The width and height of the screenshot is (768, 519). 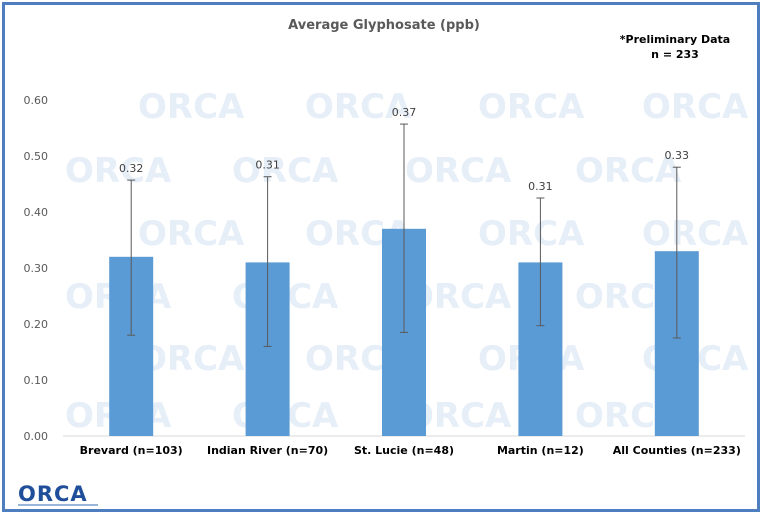 I want to click on y-tick-label: 0.30, so click(x=36, y=268).